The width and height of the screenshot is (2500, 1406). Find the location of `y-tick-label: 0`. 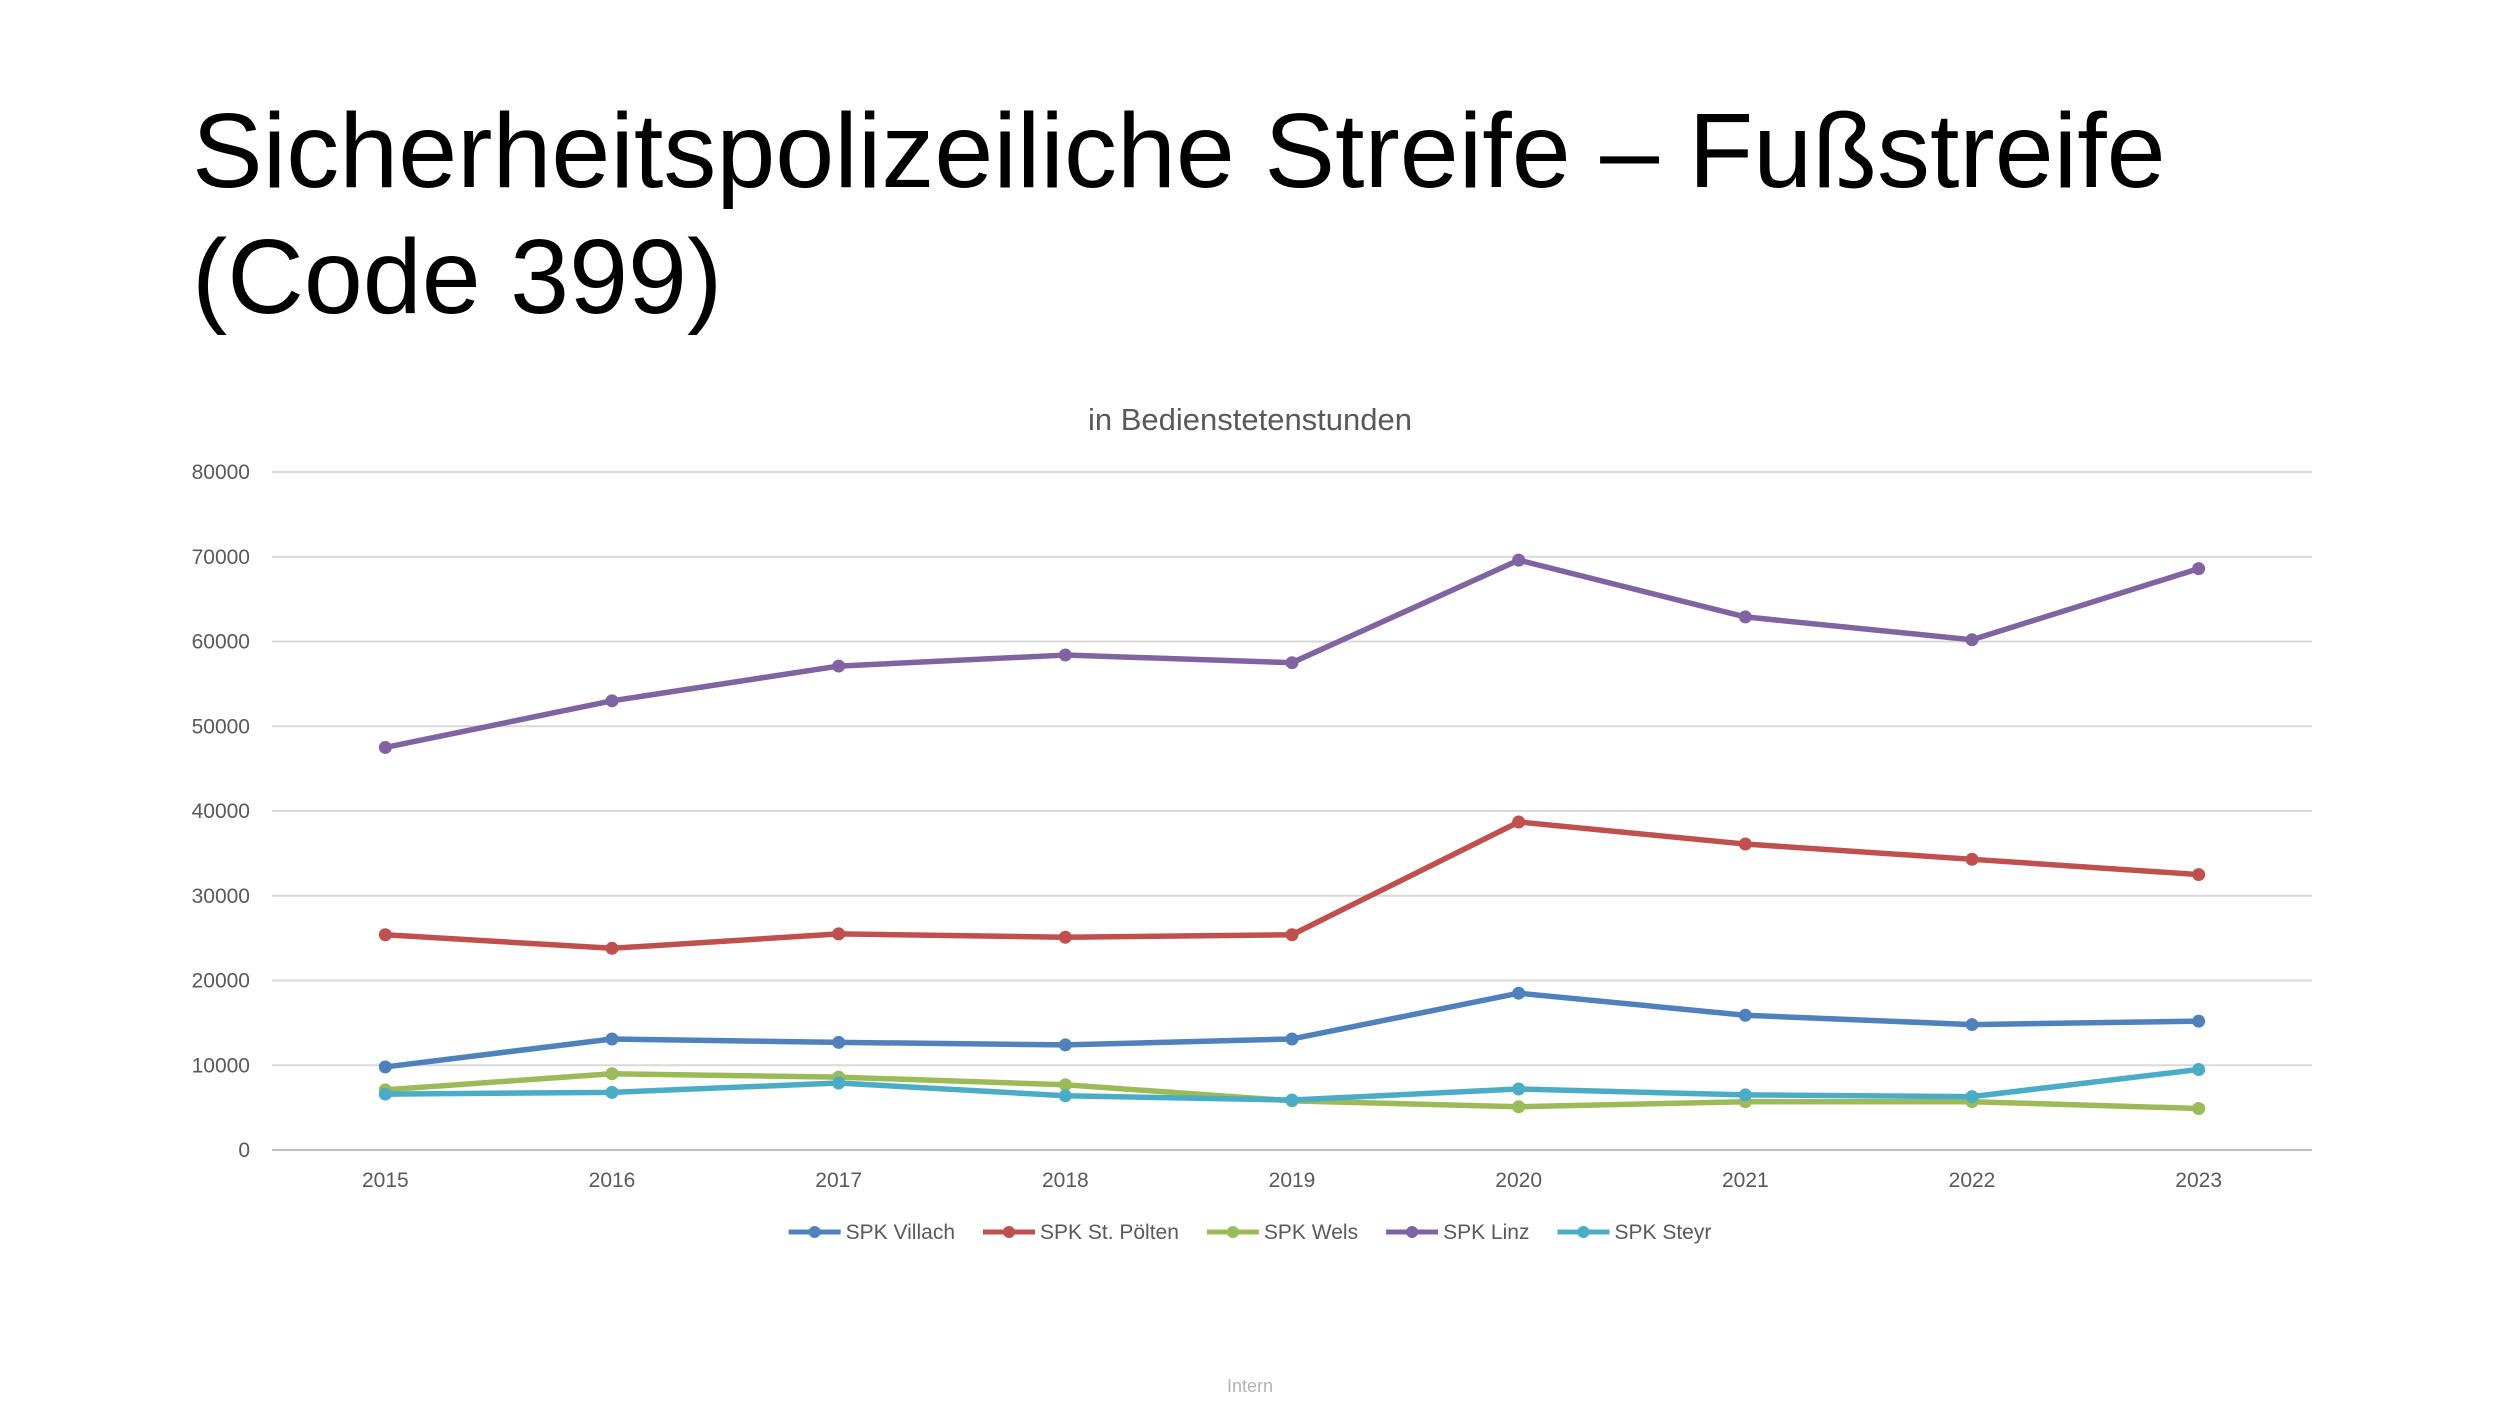

y-tick-label: 0 is located at coordinates (244, 1150).